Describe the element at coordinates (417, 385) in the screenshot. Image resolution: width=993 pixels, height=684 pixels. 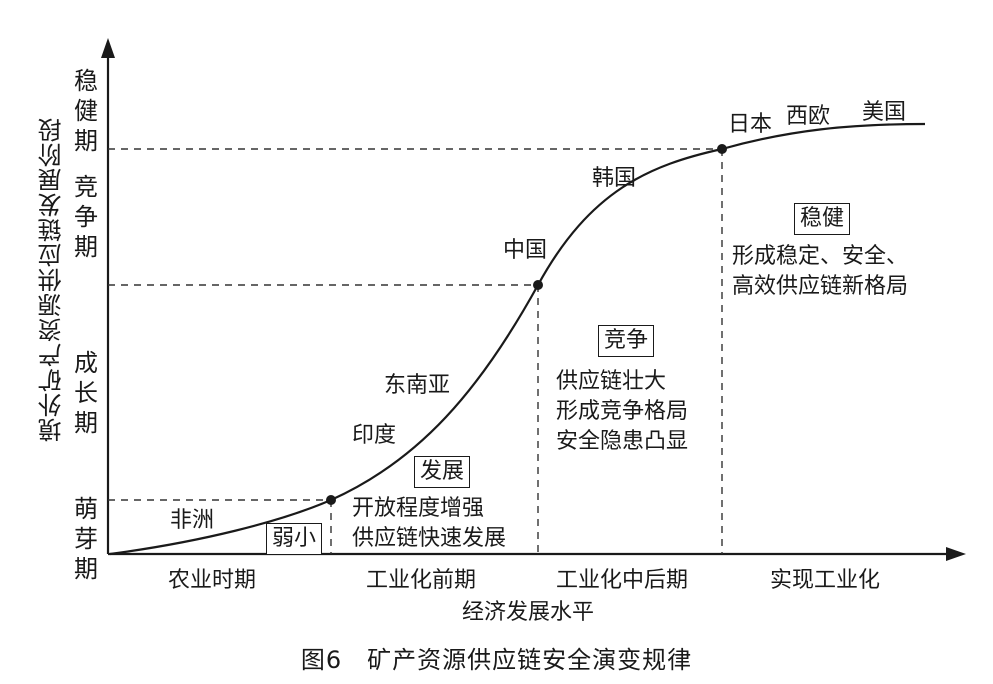
I see `curve-label-southeast-asia: 东南亚` at that location.